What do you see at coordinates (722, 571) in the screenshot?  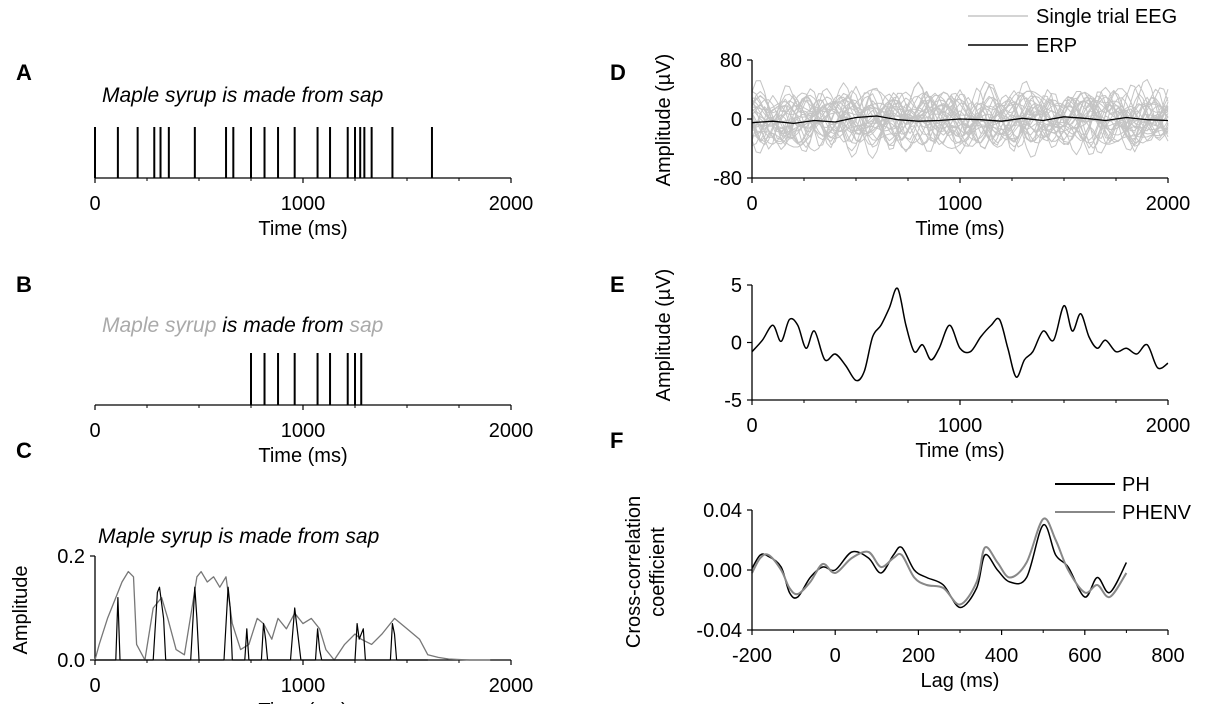 I see `y-tick-label: 0.00` at bounding box center [722, 571].